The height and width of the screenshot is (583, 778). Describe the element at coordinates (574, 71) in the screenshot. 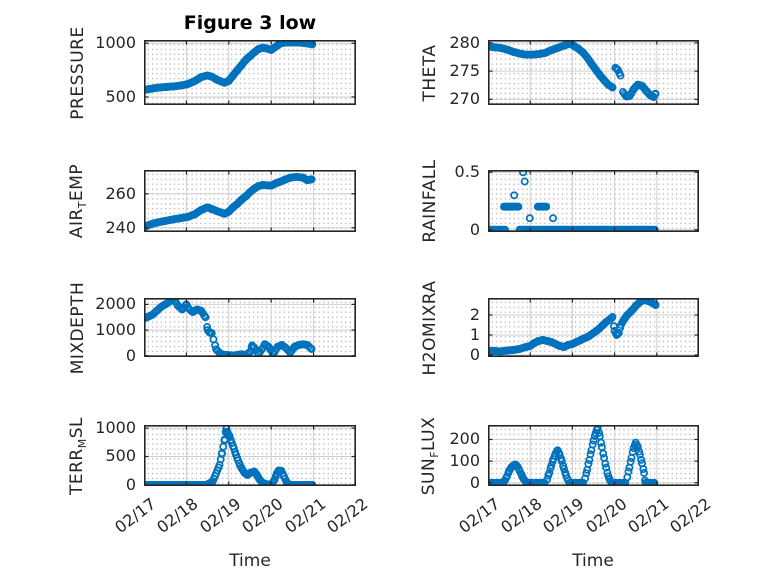

I see `scatter-markers-theta` at that location.